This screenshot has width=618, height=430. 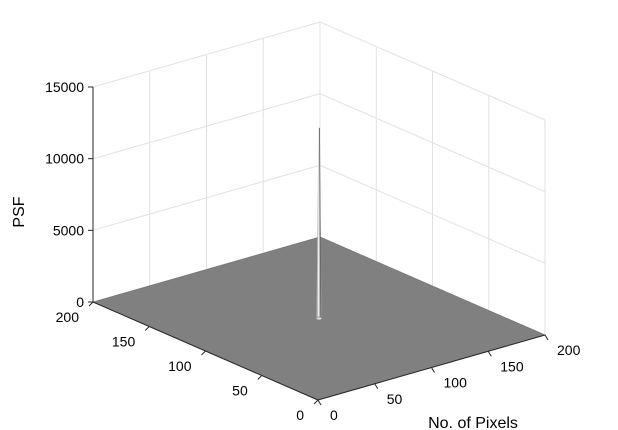 What do you see at coordinates (512, 366) in the screenshot?
I see `x-tick-label: 150` at bounding box center [512, 366].